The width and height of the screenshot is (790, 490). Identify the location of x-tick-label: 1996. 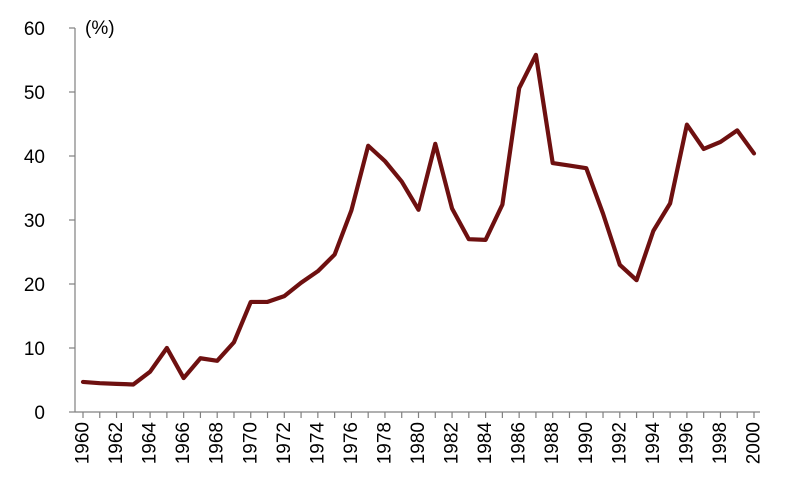
(686, 443).